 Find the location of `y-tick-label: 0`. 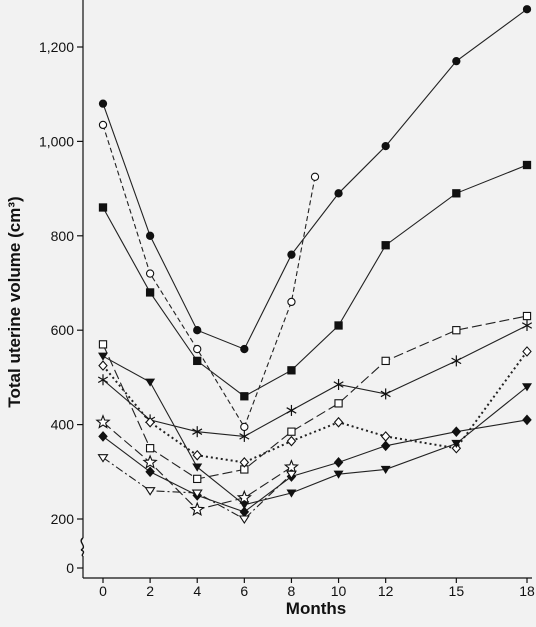

y-tick-label: 0 is located at coordinates (70, 568).